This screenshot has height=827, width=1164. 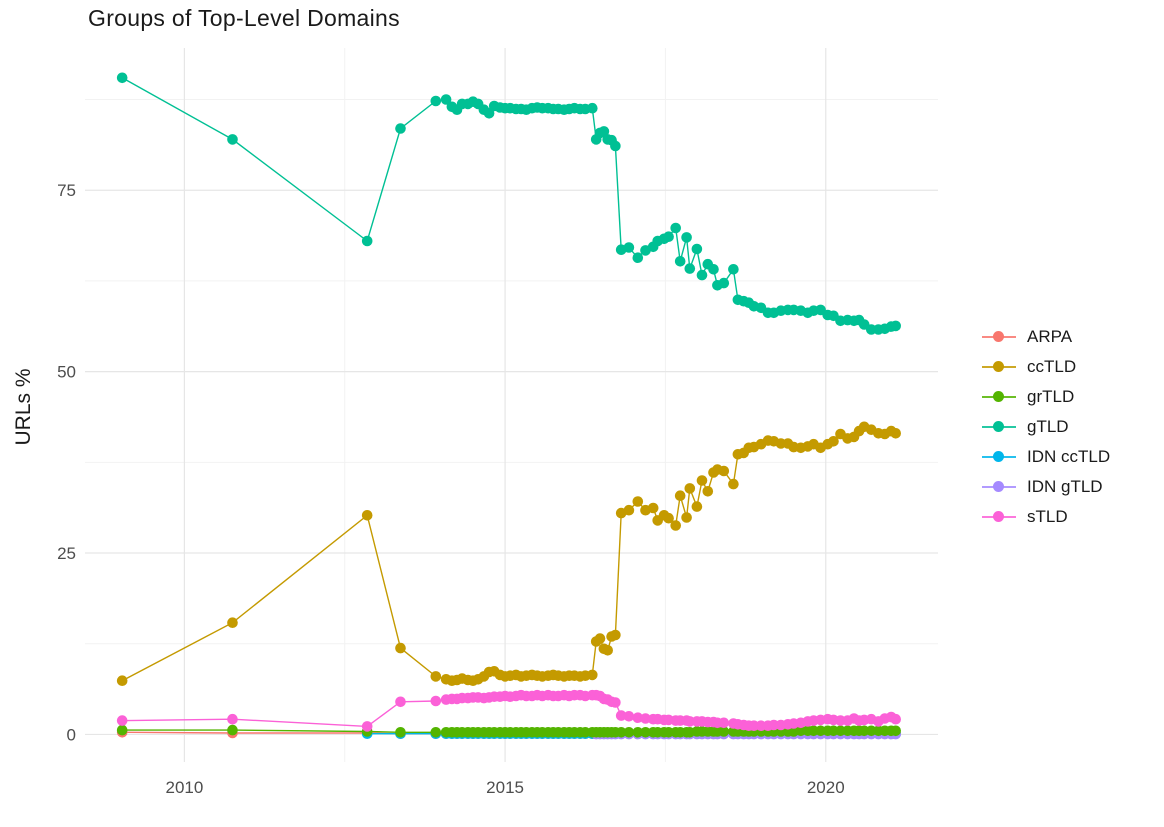 I want to click on legend-item-arpa: ARPA, so click(x=1046, y=337).